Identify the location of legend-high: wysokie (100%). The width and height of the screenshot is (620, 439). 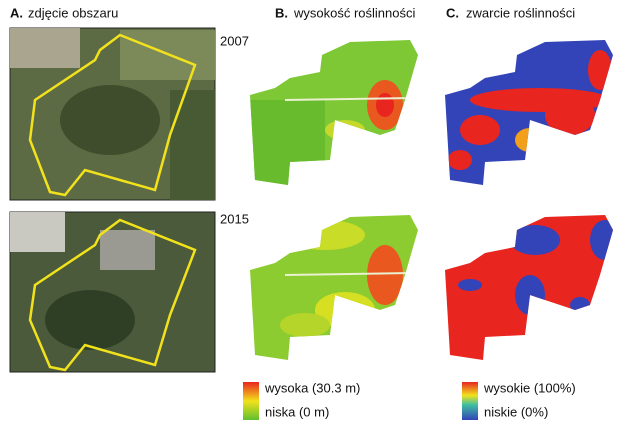
(529, 387).